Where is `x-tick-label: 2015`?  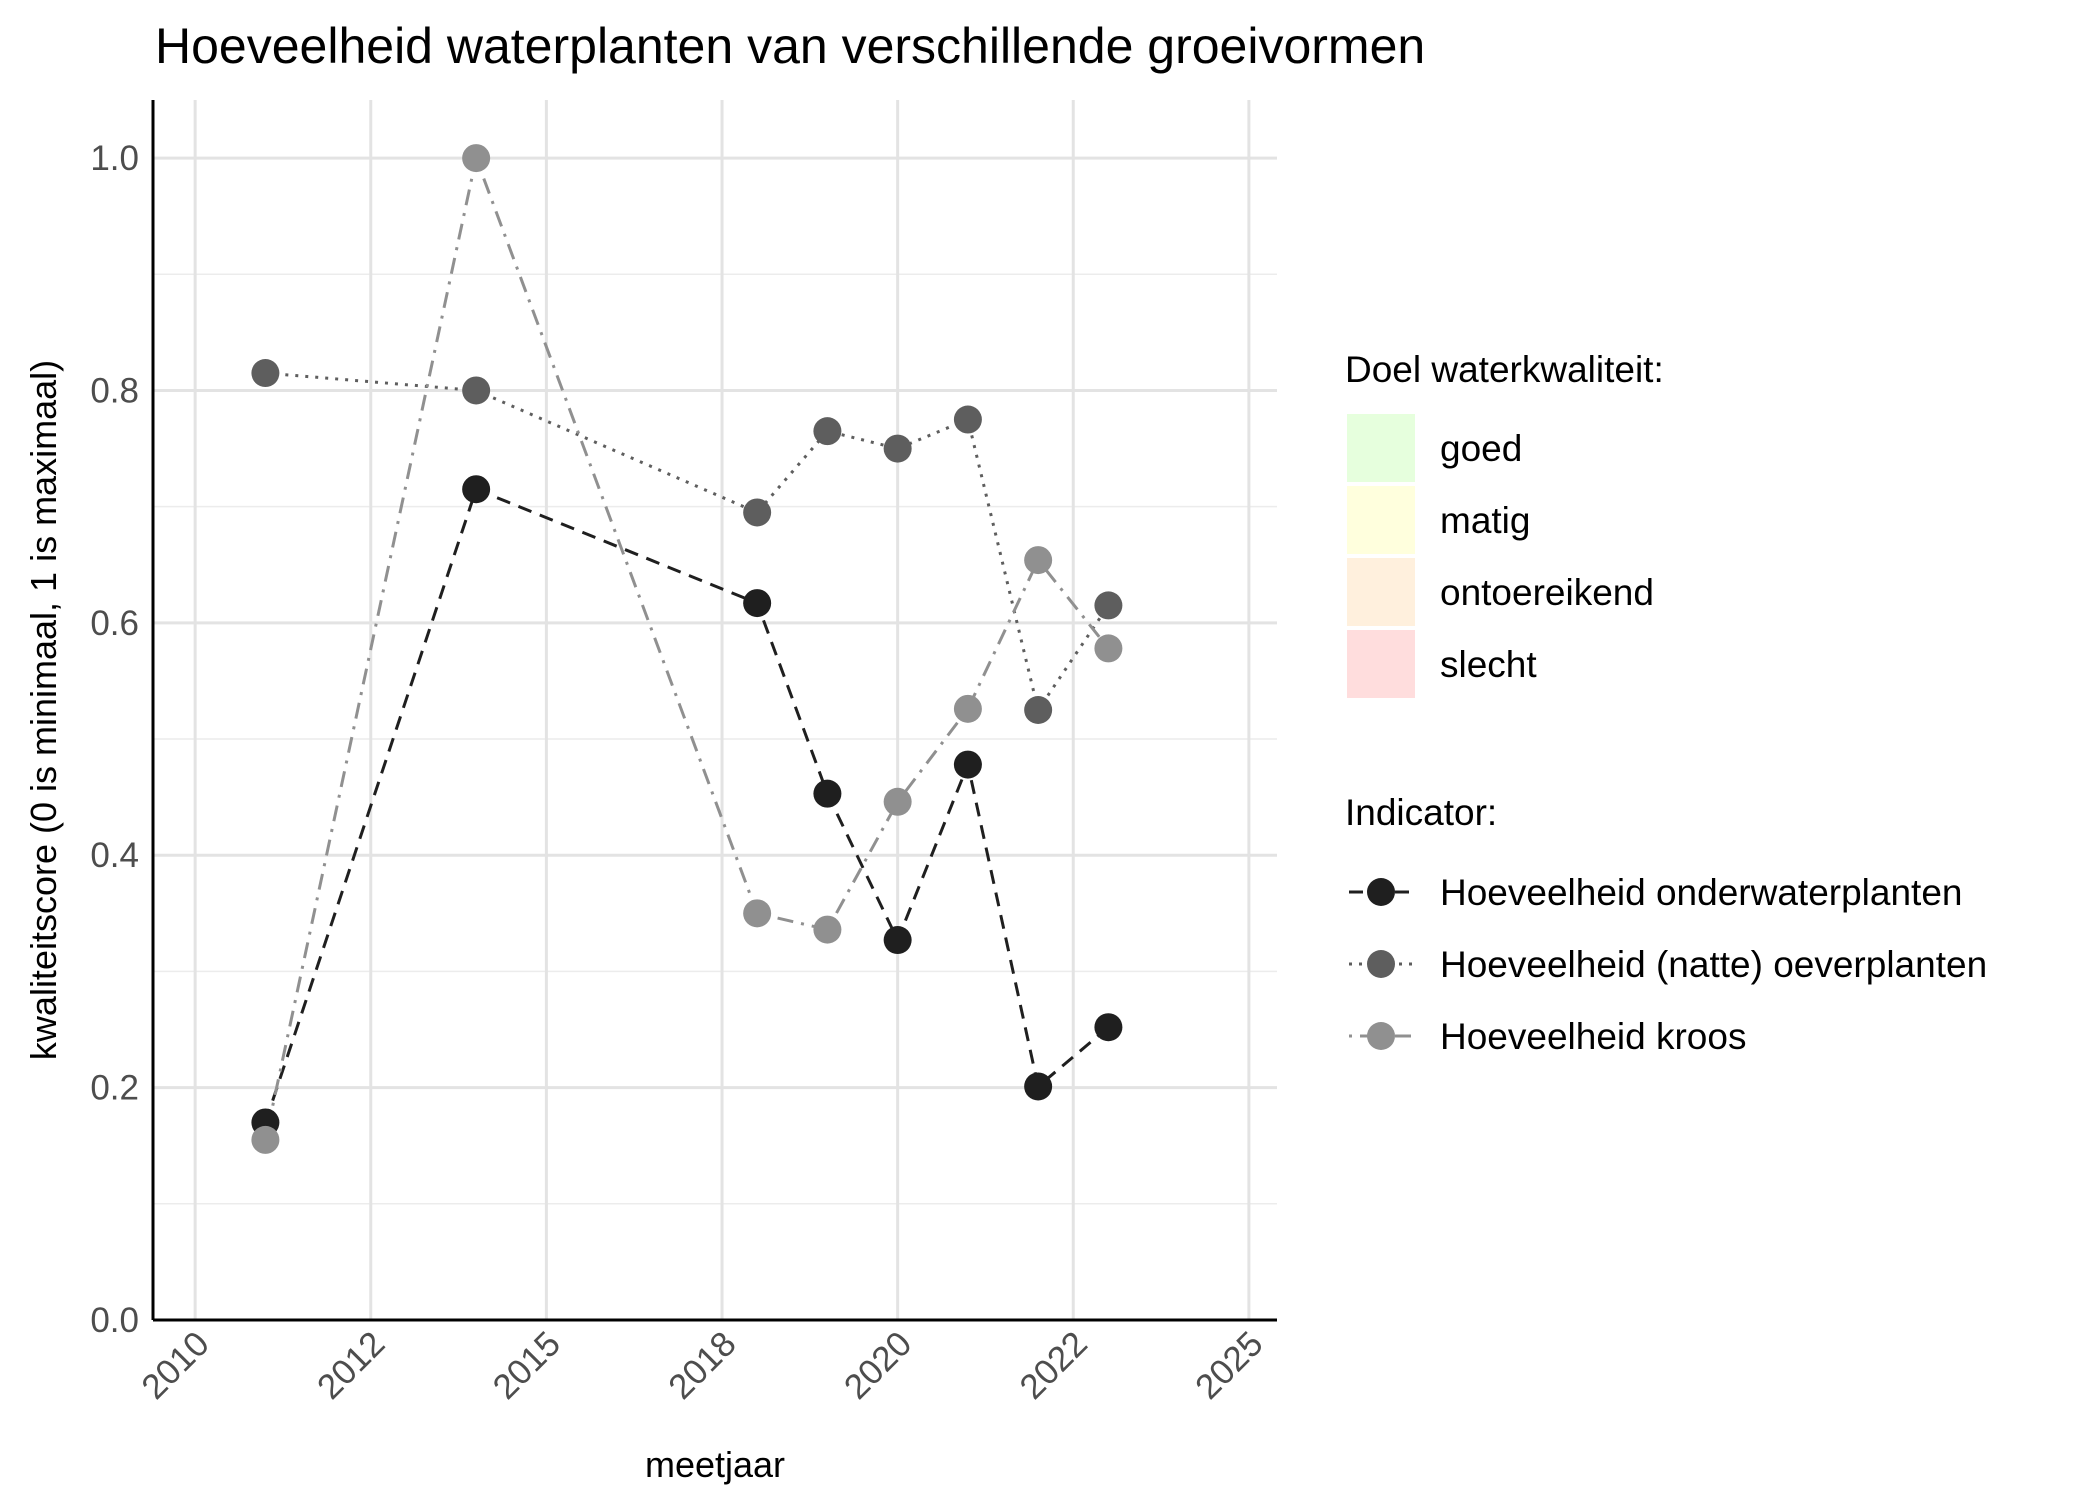
x-tick-label: 2015 is located at coordinates (526, 1365).